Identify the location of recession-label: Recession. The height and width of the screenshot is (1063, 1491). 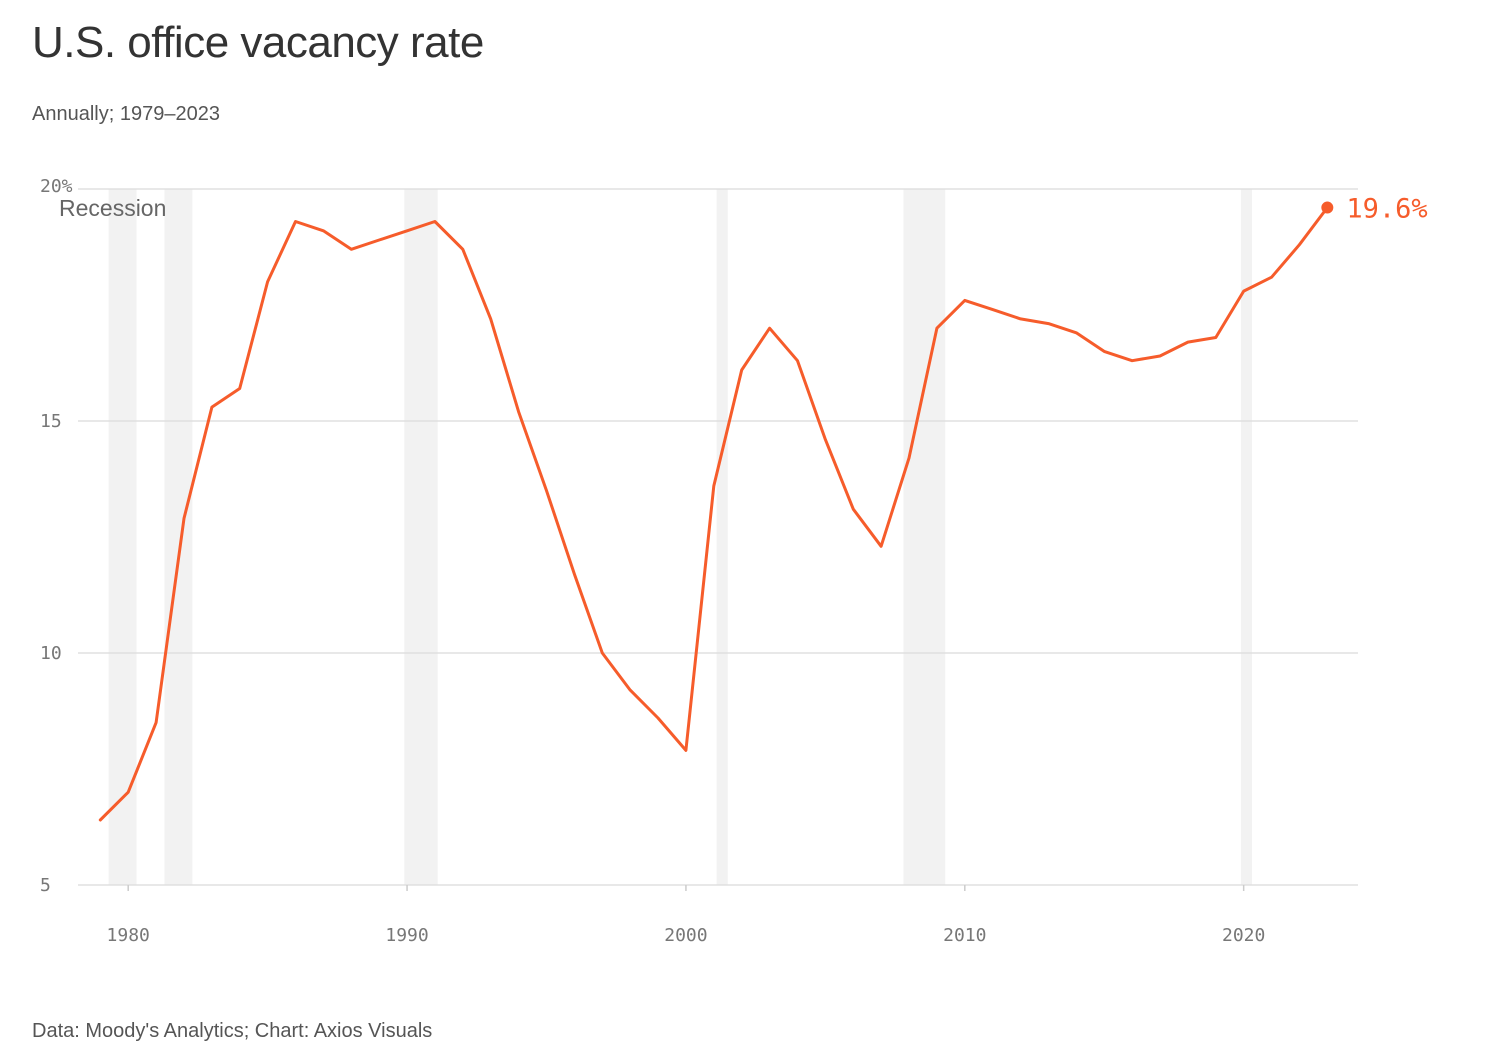
(112, 208).